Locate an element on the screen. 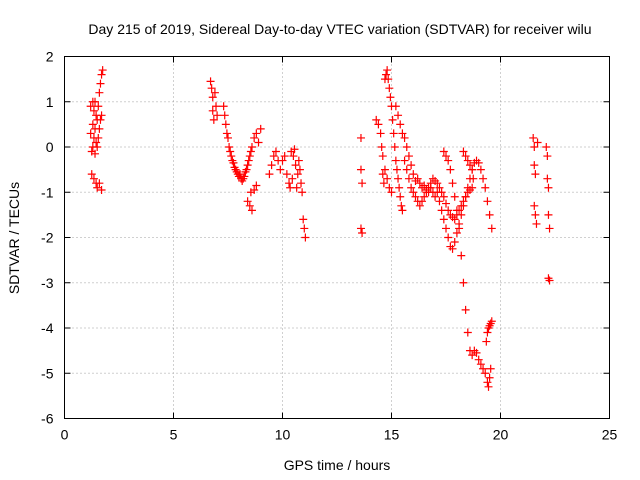 The width and height of the screenshot is (640, 480). y-tick-label: -4 is located at coordinates (47, 328).